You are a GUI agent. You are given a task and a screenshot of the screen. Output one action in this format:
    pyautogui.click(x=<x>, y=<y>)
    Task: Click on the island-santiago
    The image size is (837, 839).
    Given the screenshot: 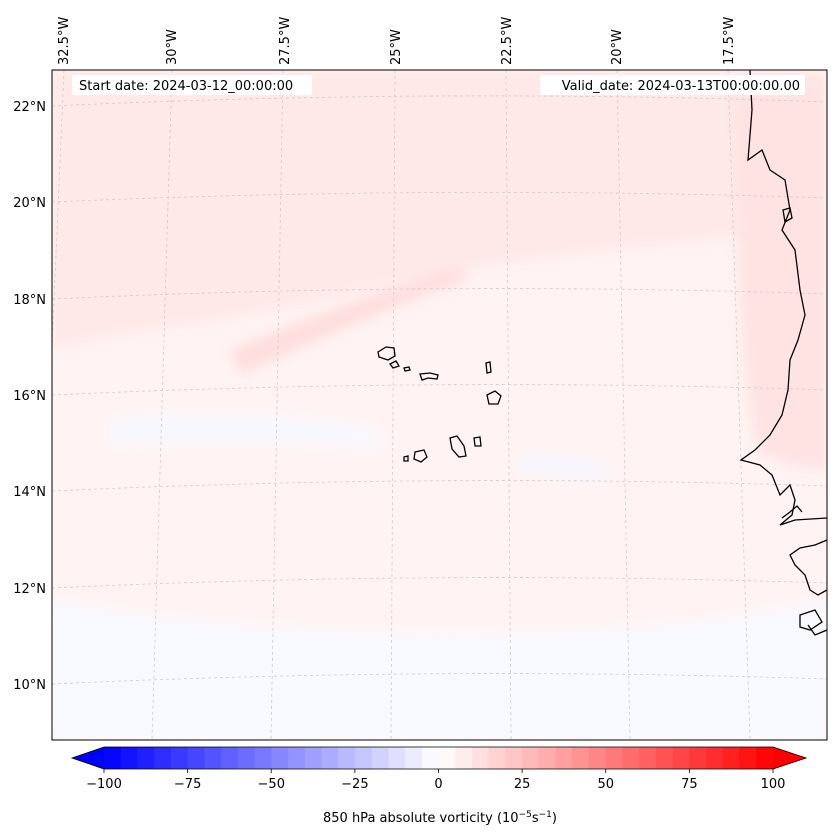 What is the action you would take?
    pyautogui.click(x=458, y=446)
    